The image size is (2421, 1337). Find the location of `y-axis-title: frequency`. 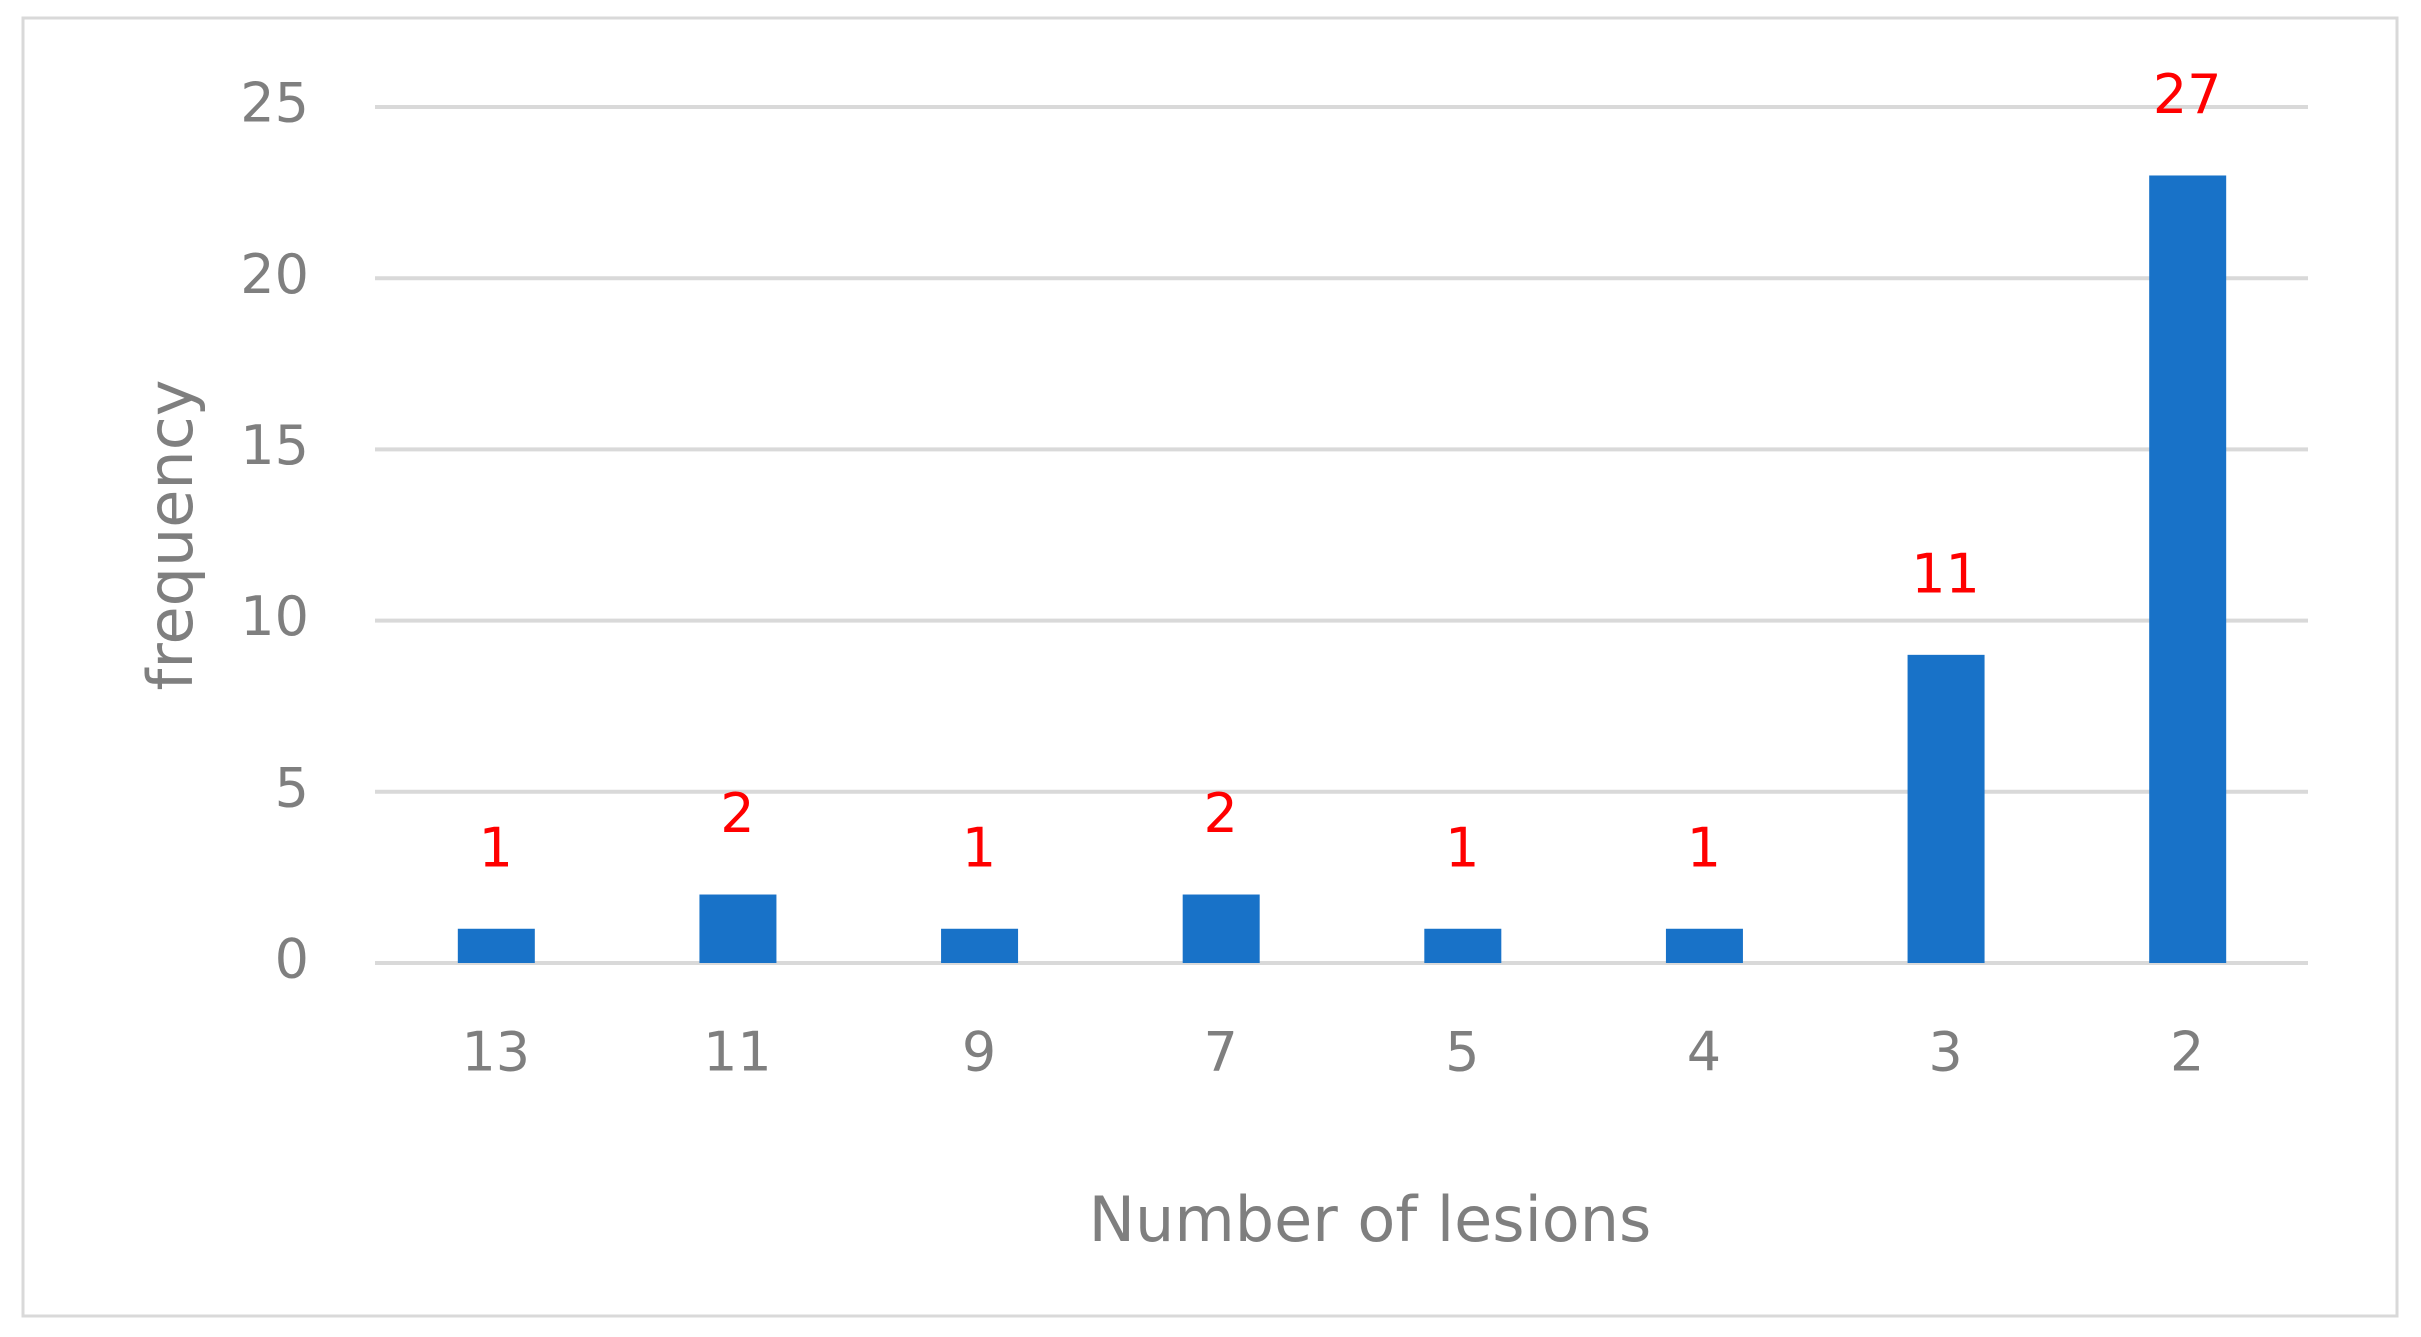

y-axis-title: frequency is located at coordinates (170, 535).